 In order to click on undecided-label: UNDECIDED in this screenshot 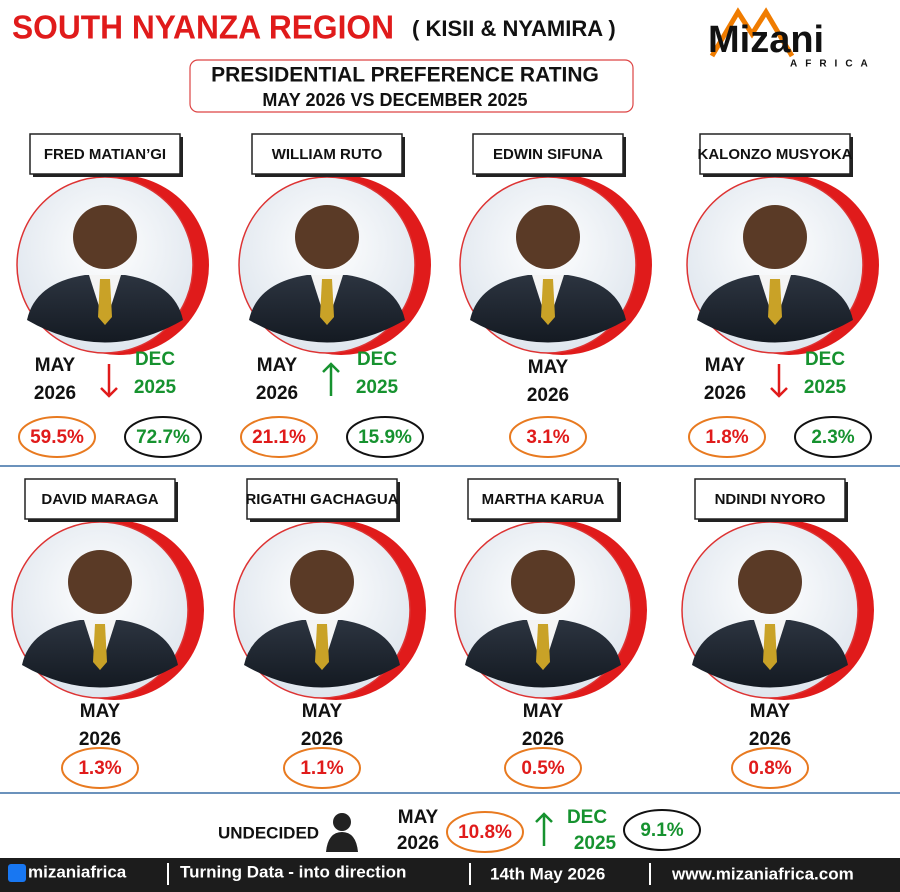, I will do `click(268, 832)`.